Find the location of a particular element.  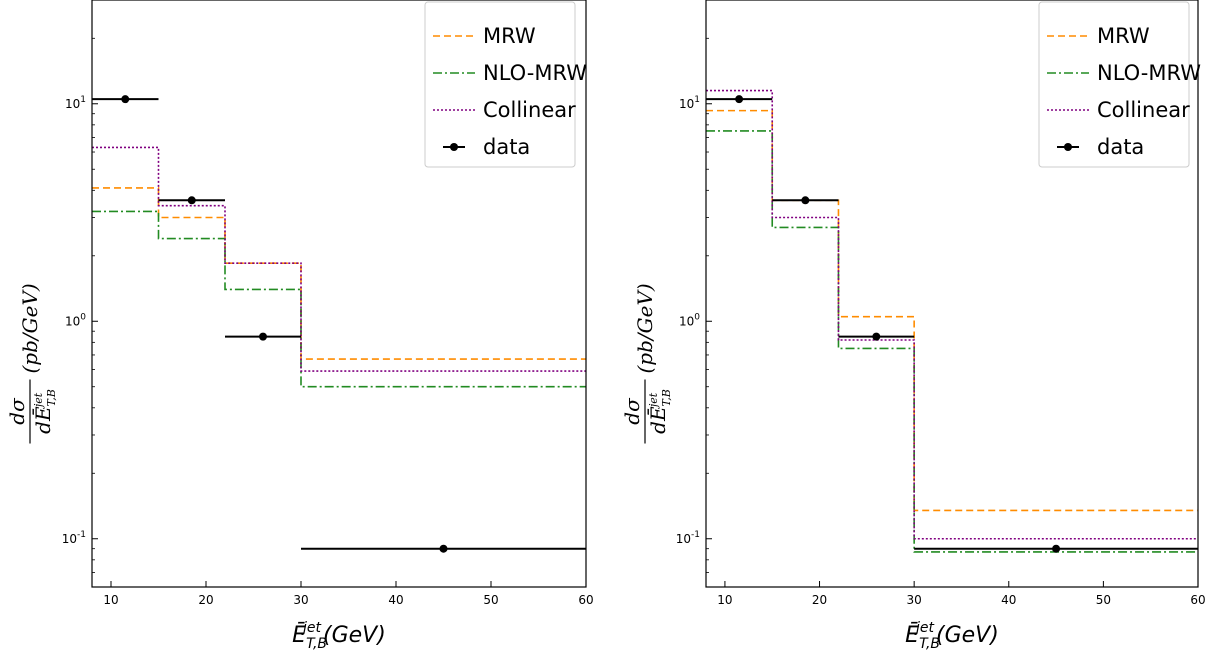

series-mrw is located at coordinates (339, 273).